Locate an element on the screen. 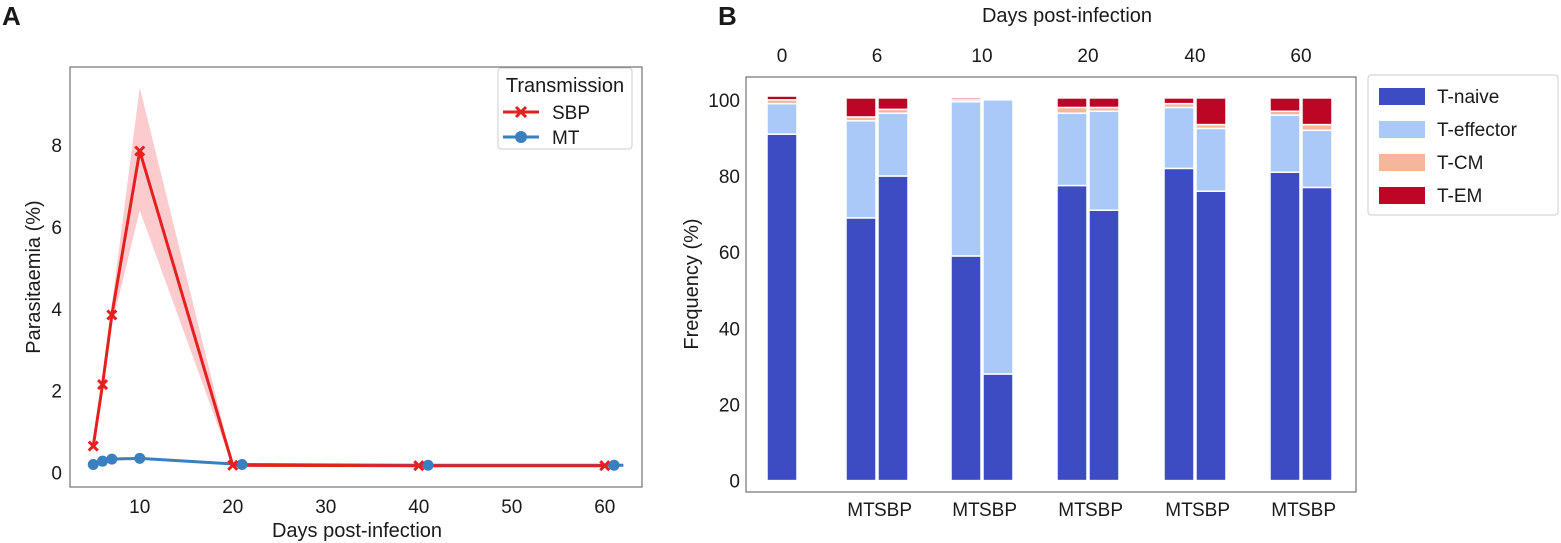 The image size is (1561, 543). y-tick-label-a: 4 is located at coordinates (56, 310).